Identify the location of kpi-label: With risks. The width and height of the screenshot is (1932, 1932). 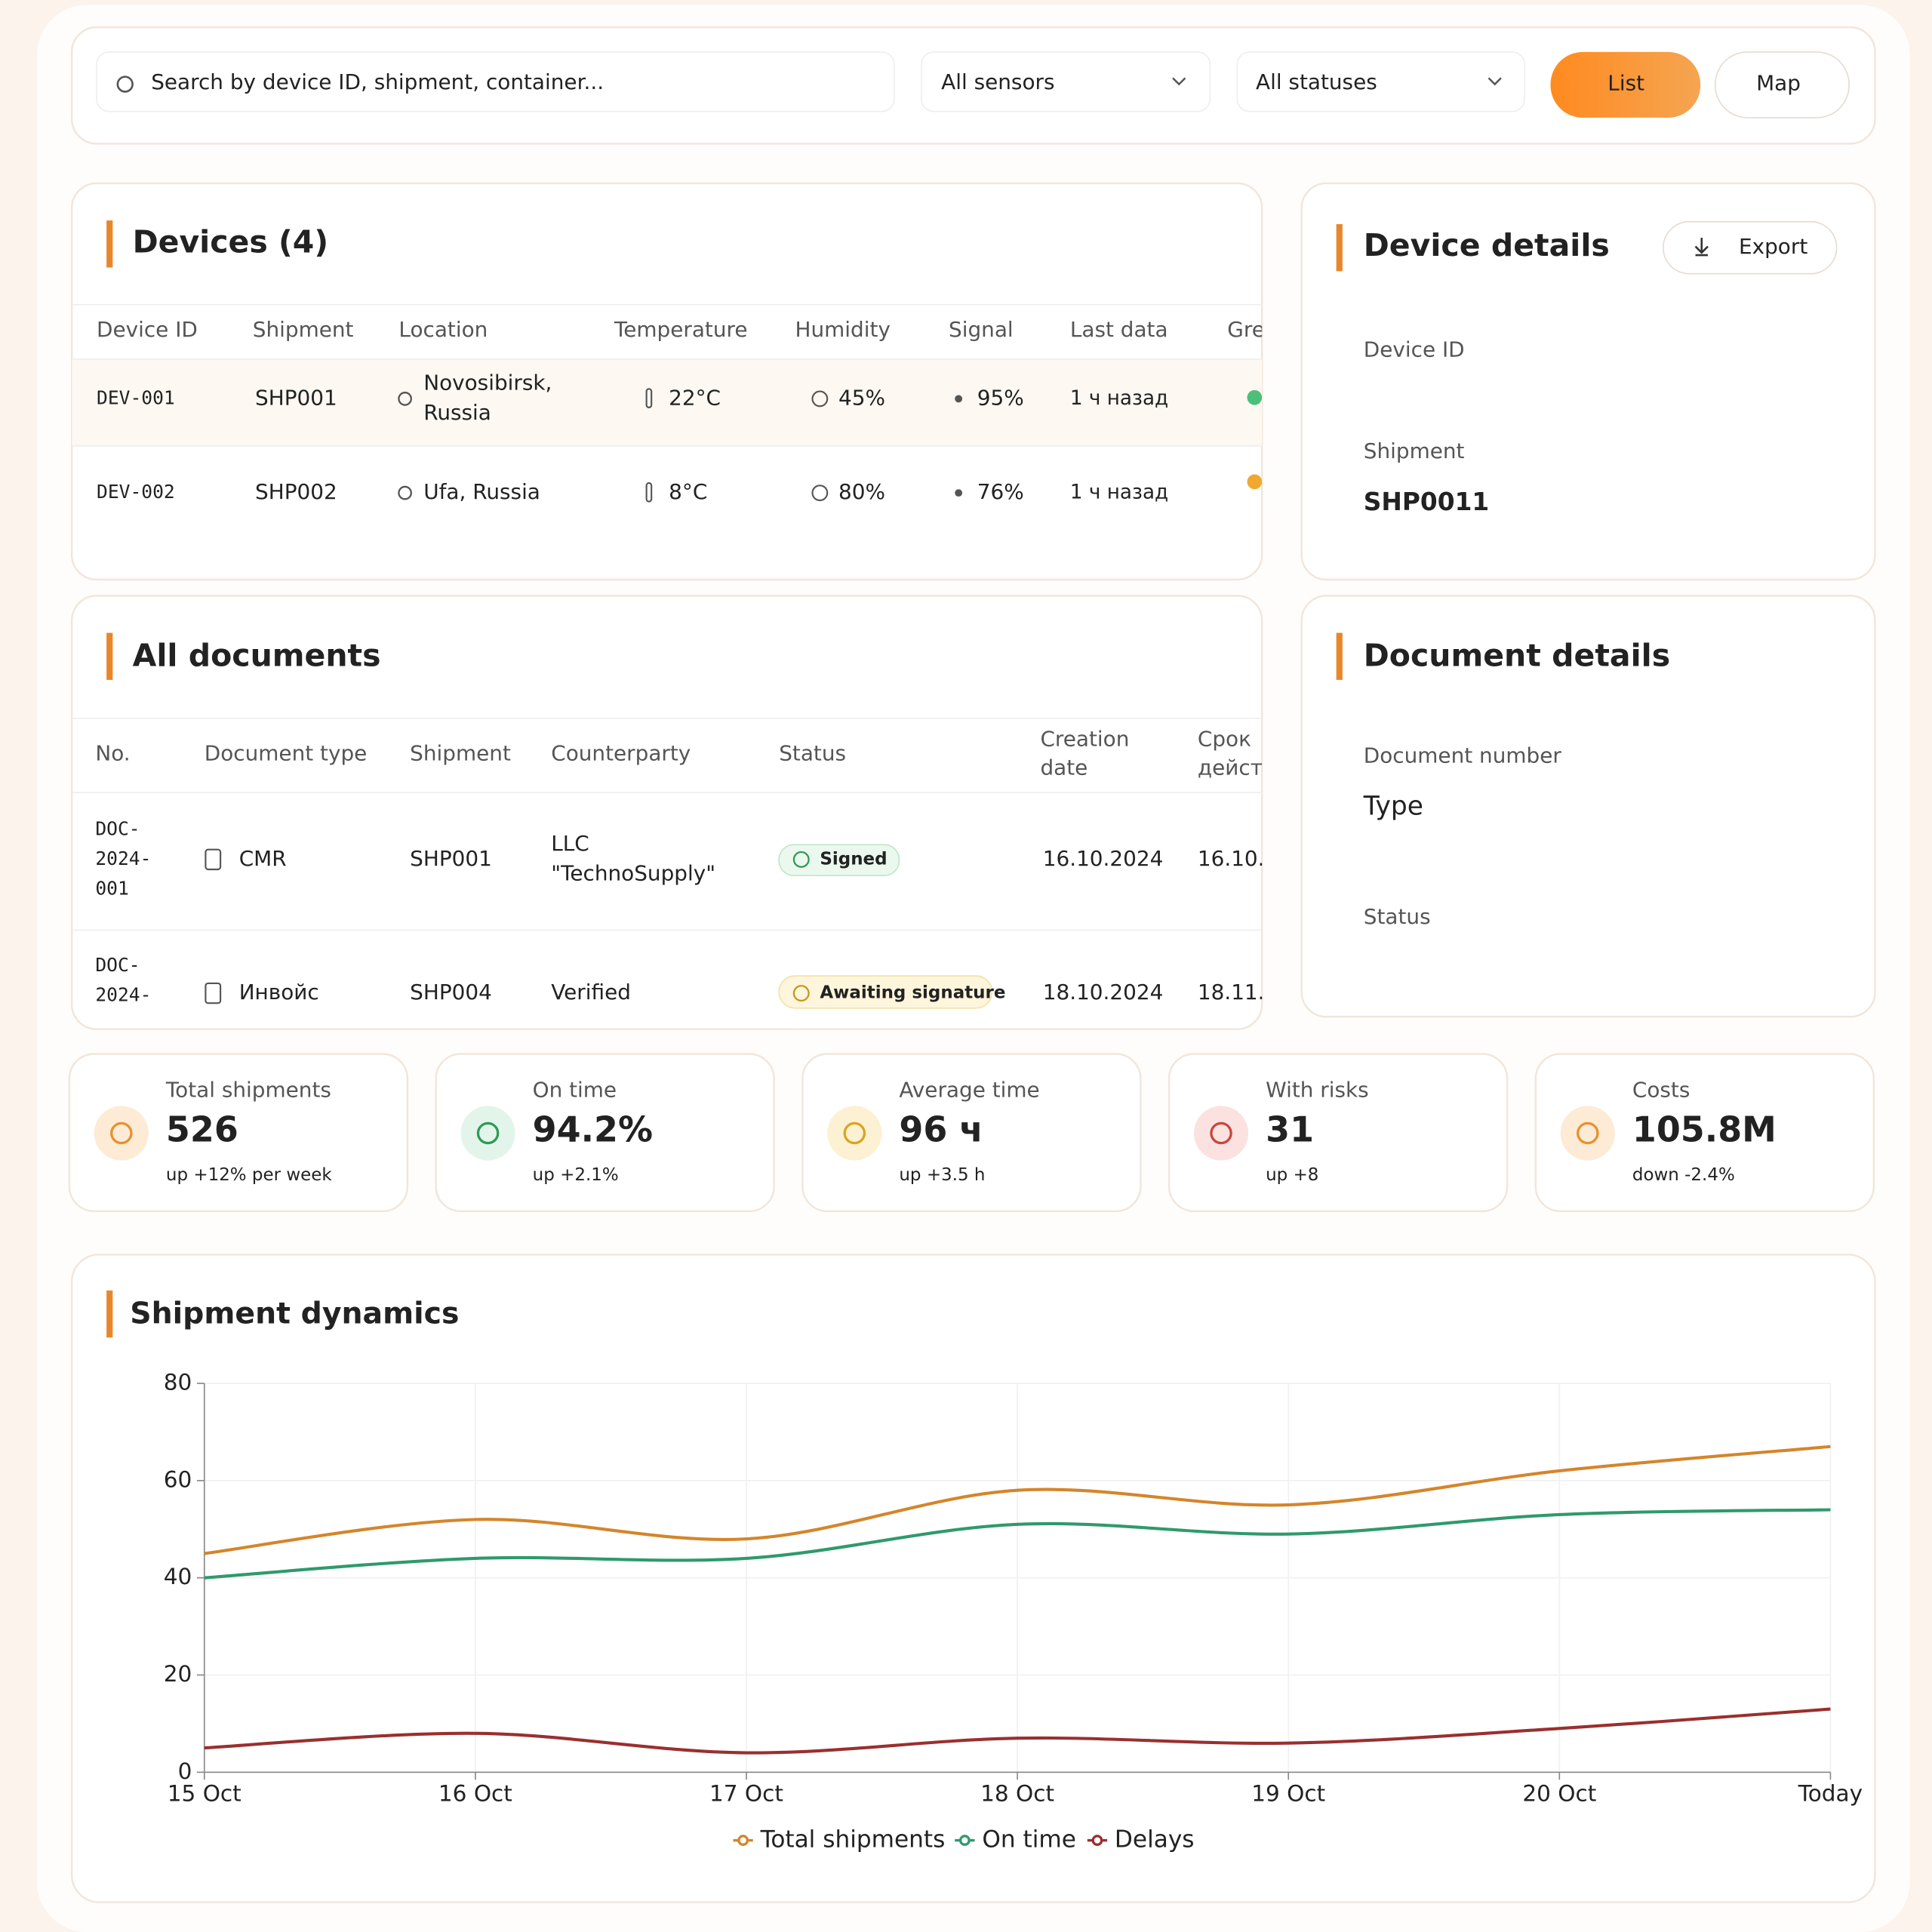
(1317, 1090).